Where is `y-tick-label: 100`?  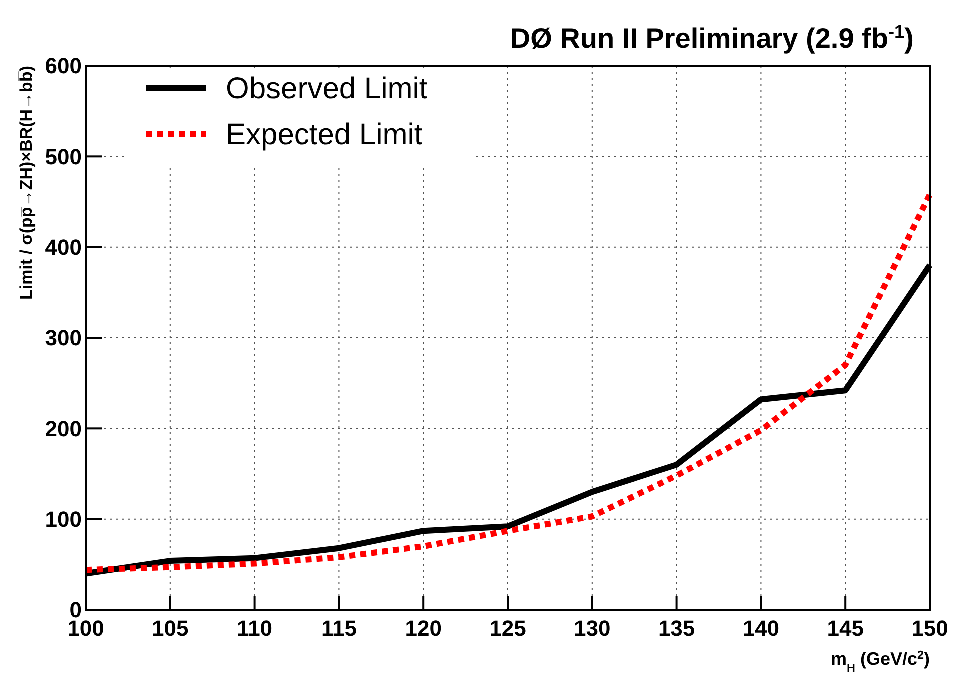
y-tick-label: 100 is located at coordinates (63, 519).